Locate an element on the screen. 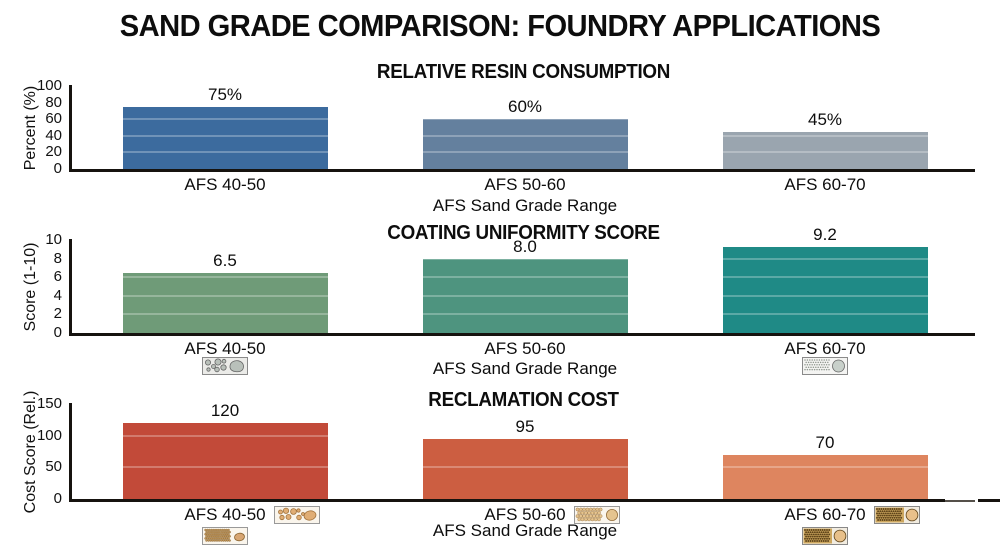  medium-sand-grains-icon is located at coordinates (597, 515).